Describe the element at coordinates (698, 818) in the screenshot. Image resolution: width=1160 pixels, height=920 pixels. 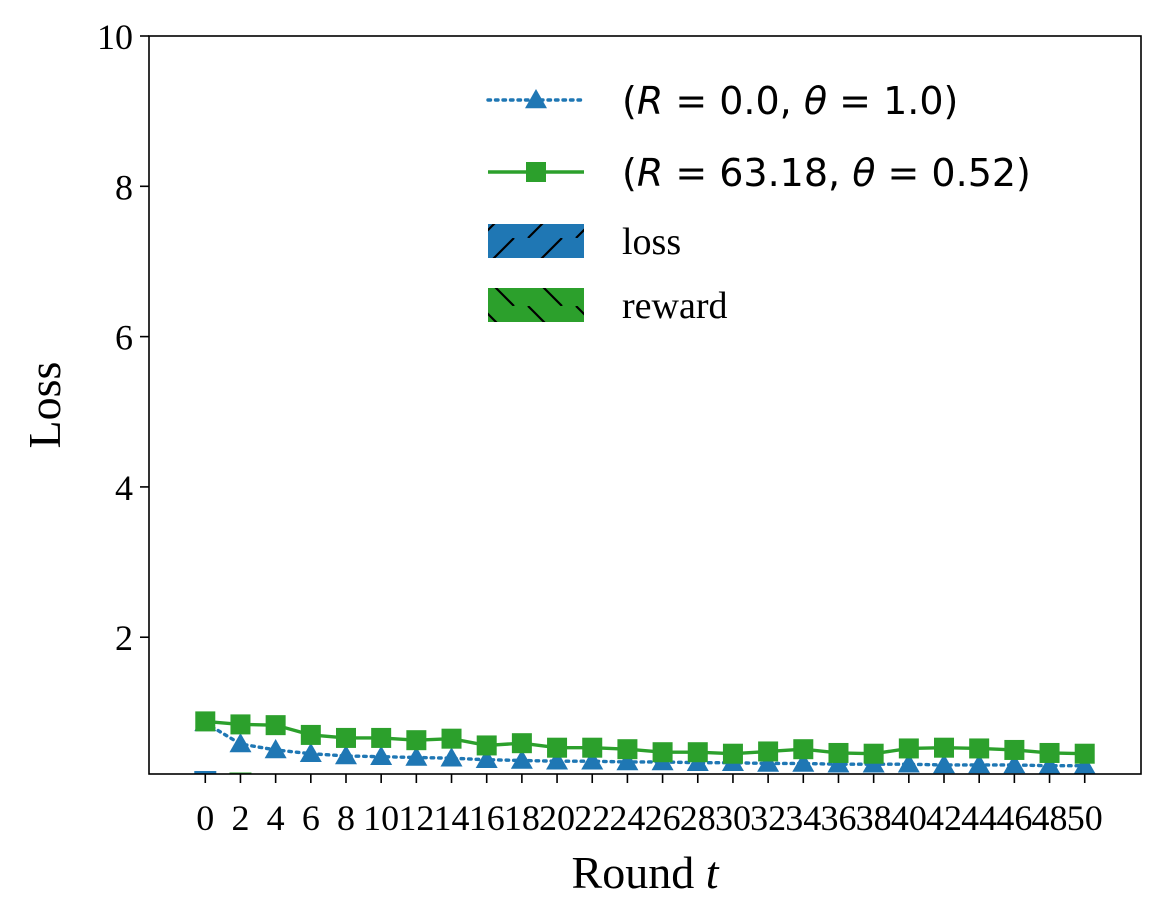
I see `x-tick-label-28: 28` at that location.